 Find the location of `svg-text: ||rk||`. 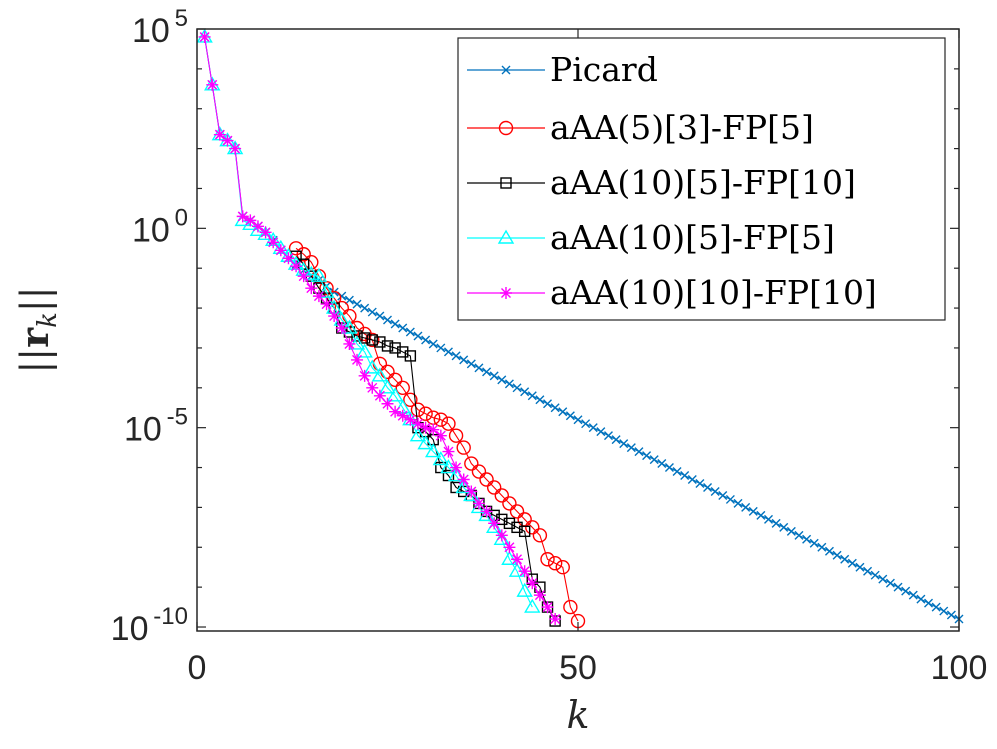

svg-text: ||rk|| is located at coordinates (37, 329).